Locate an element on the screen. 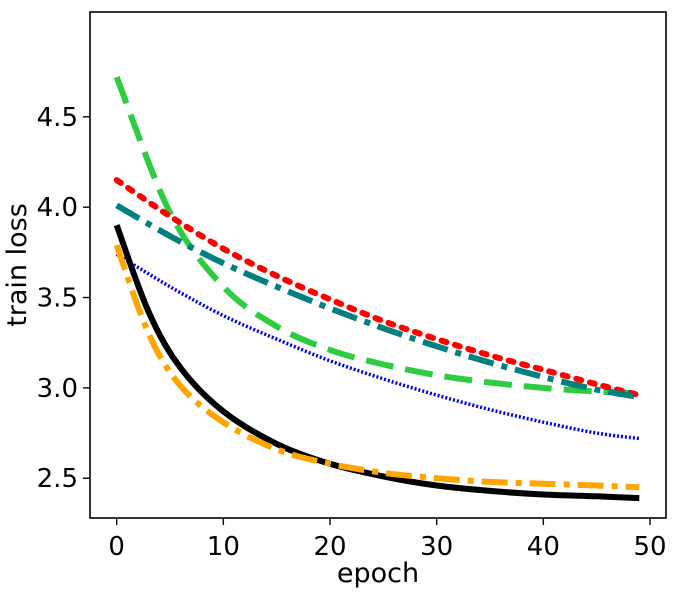 The height and width of the screenshot is (592, 677). x-tick-label: 0 is located at coordinates (116, 547).